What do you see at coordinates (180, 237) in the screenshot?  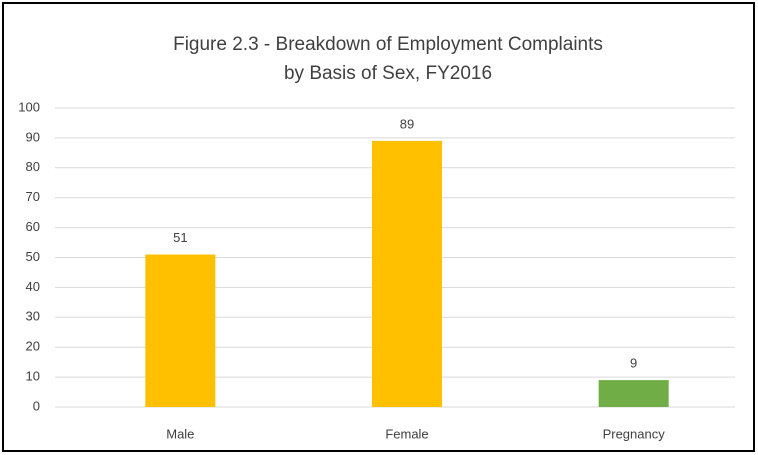 I see `data-label: 51` at bounding box center [180, 237].